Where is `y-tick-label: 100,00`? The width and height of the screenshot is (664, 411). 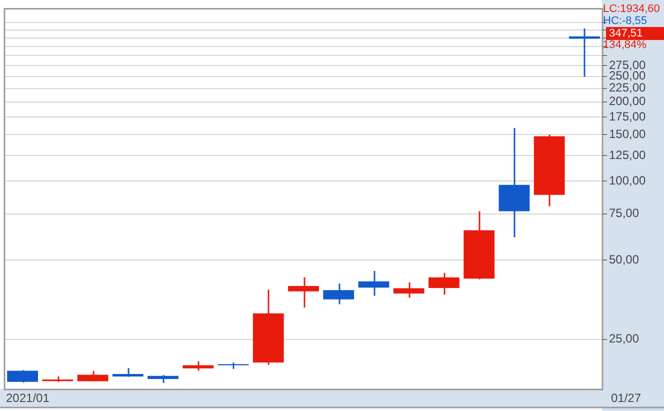
y-tick-label: 100,00 is located at coordinates (627, 180).